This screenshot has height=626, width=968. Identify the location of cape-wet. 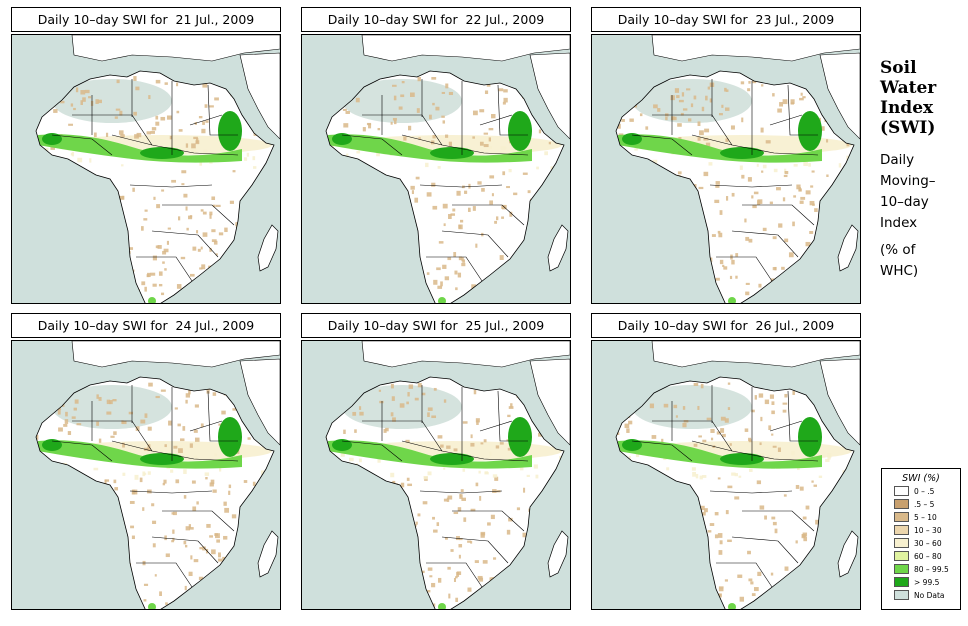
(152, 300).